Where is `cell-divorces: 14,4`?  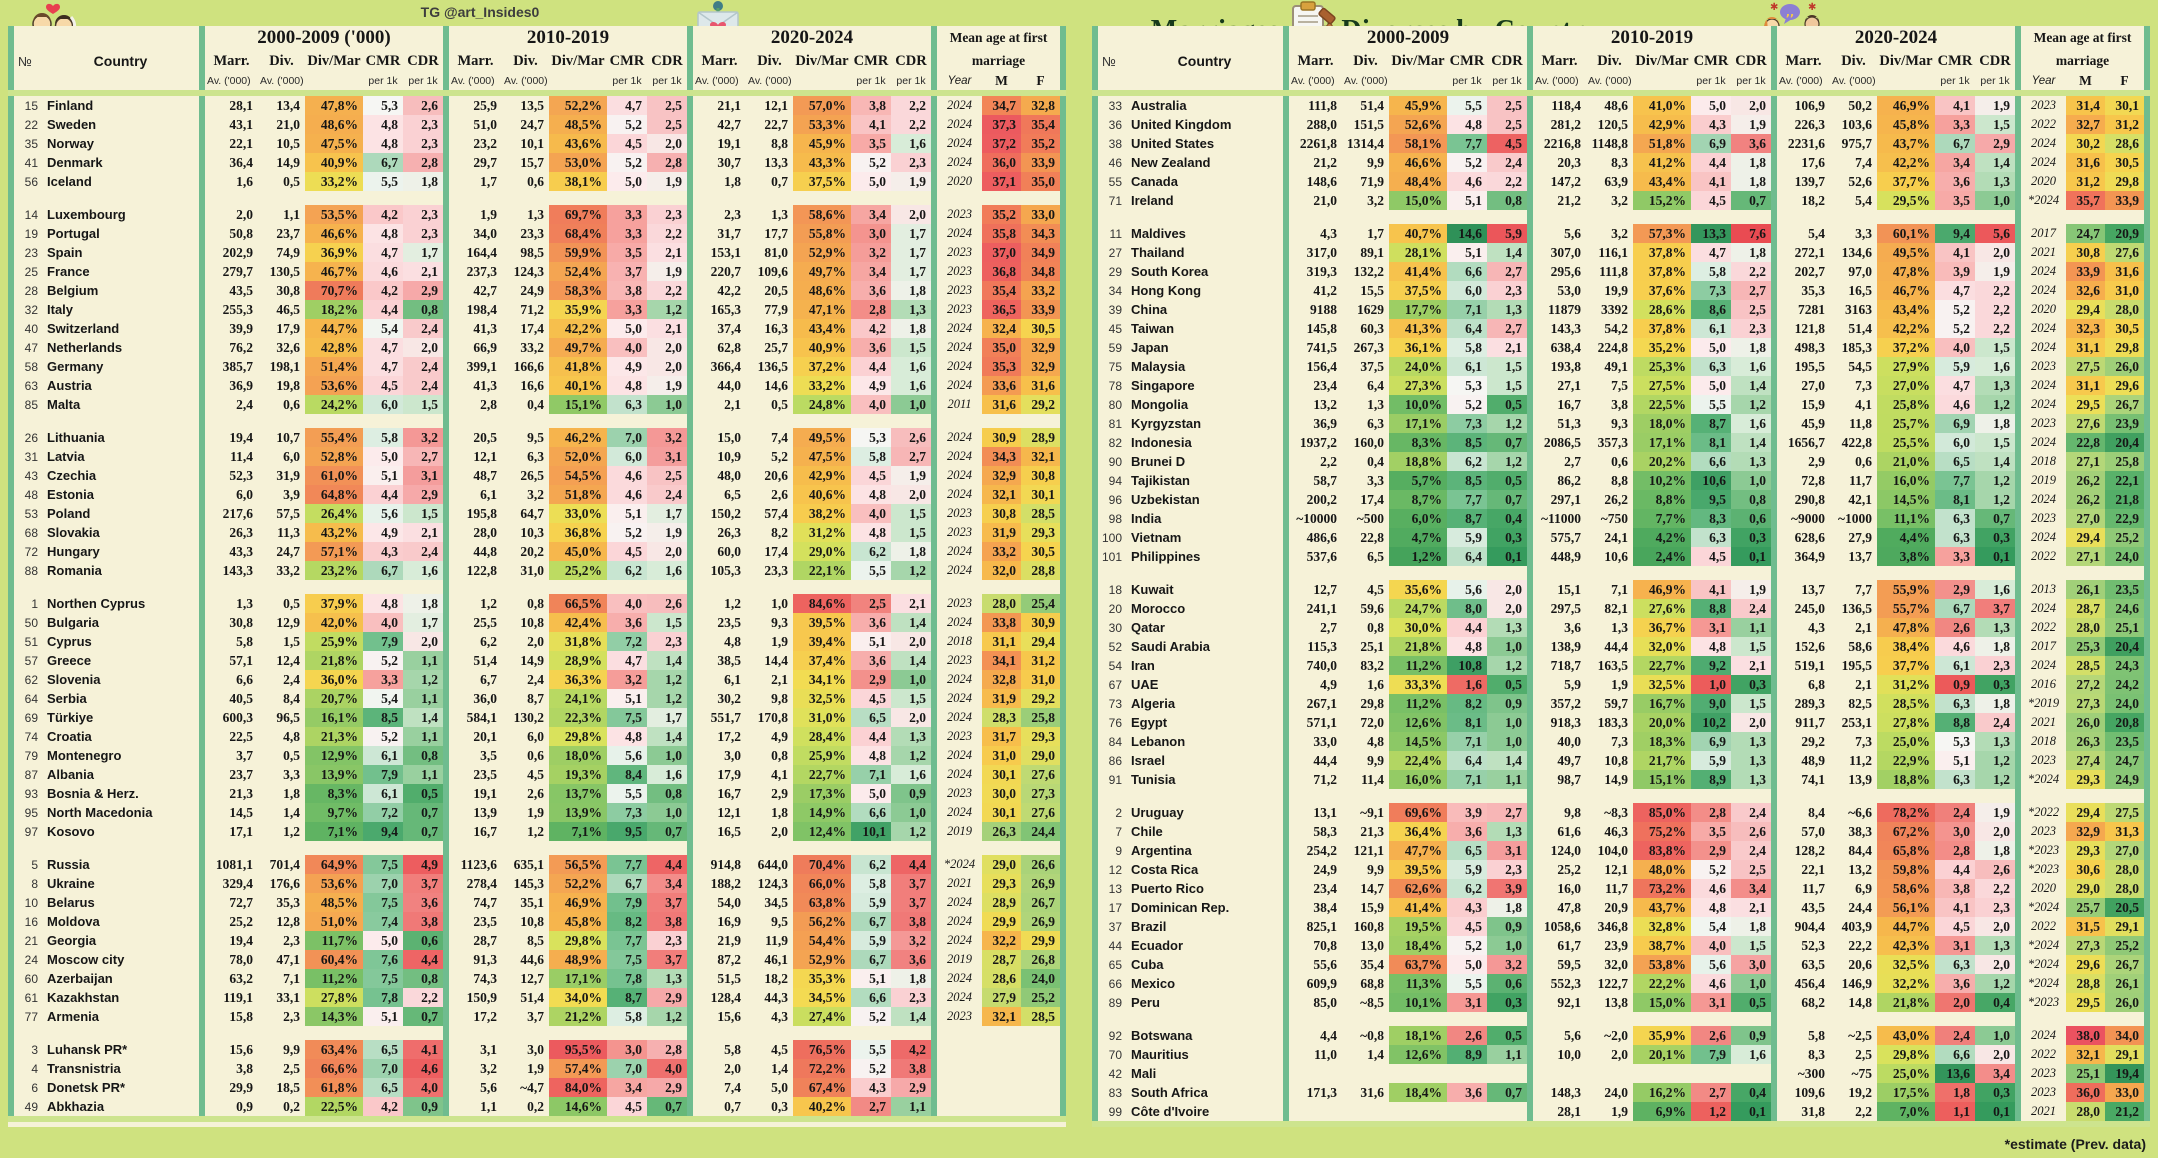 cell-divorces: 14,4 is located at coordinates (776, 660).